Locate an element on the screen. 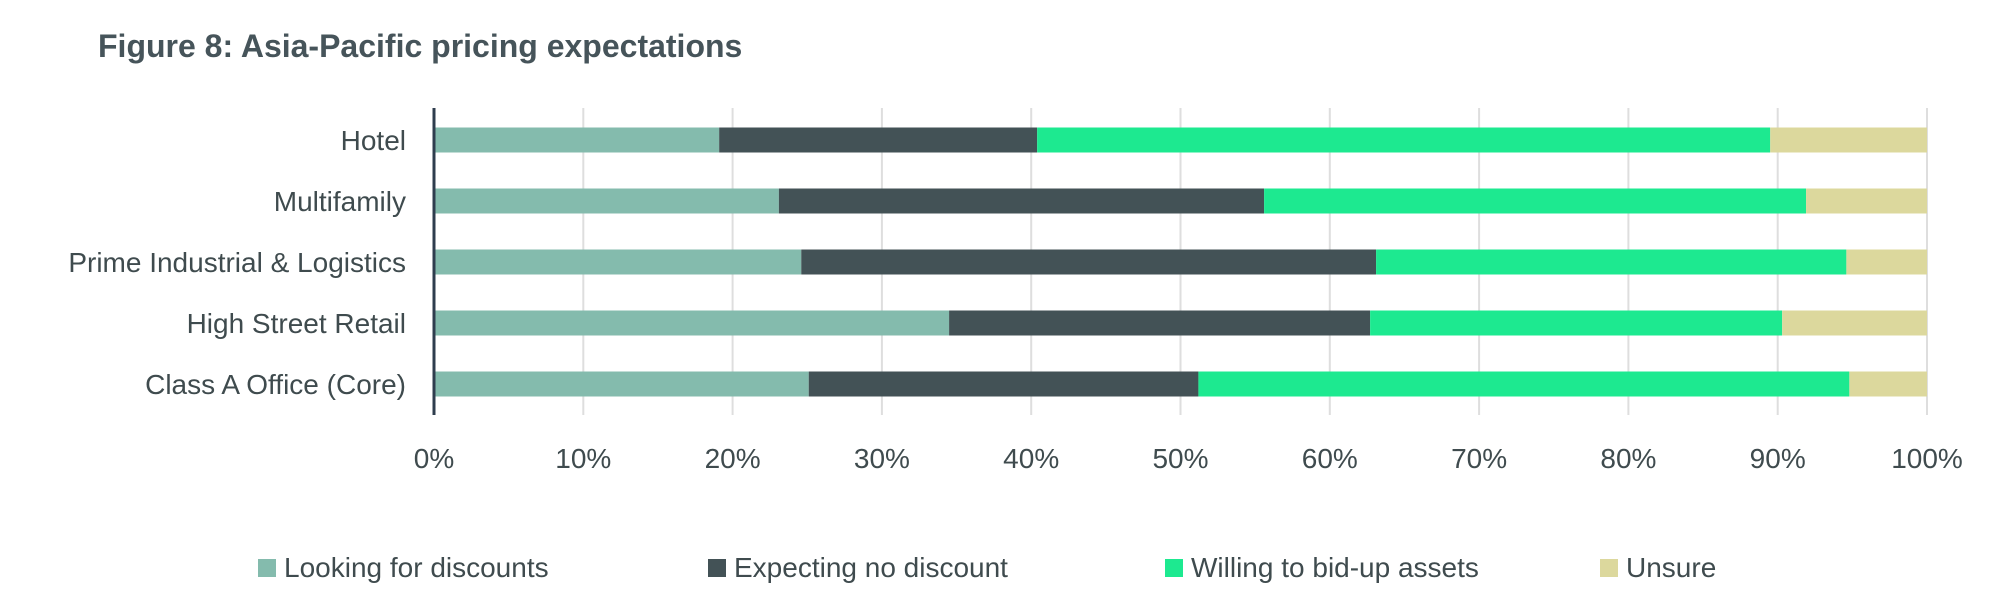 Image resolution: width=2000 pixels, height=609 pixels. legend-label: Expecting no discount is located at coordinates (871, 567).